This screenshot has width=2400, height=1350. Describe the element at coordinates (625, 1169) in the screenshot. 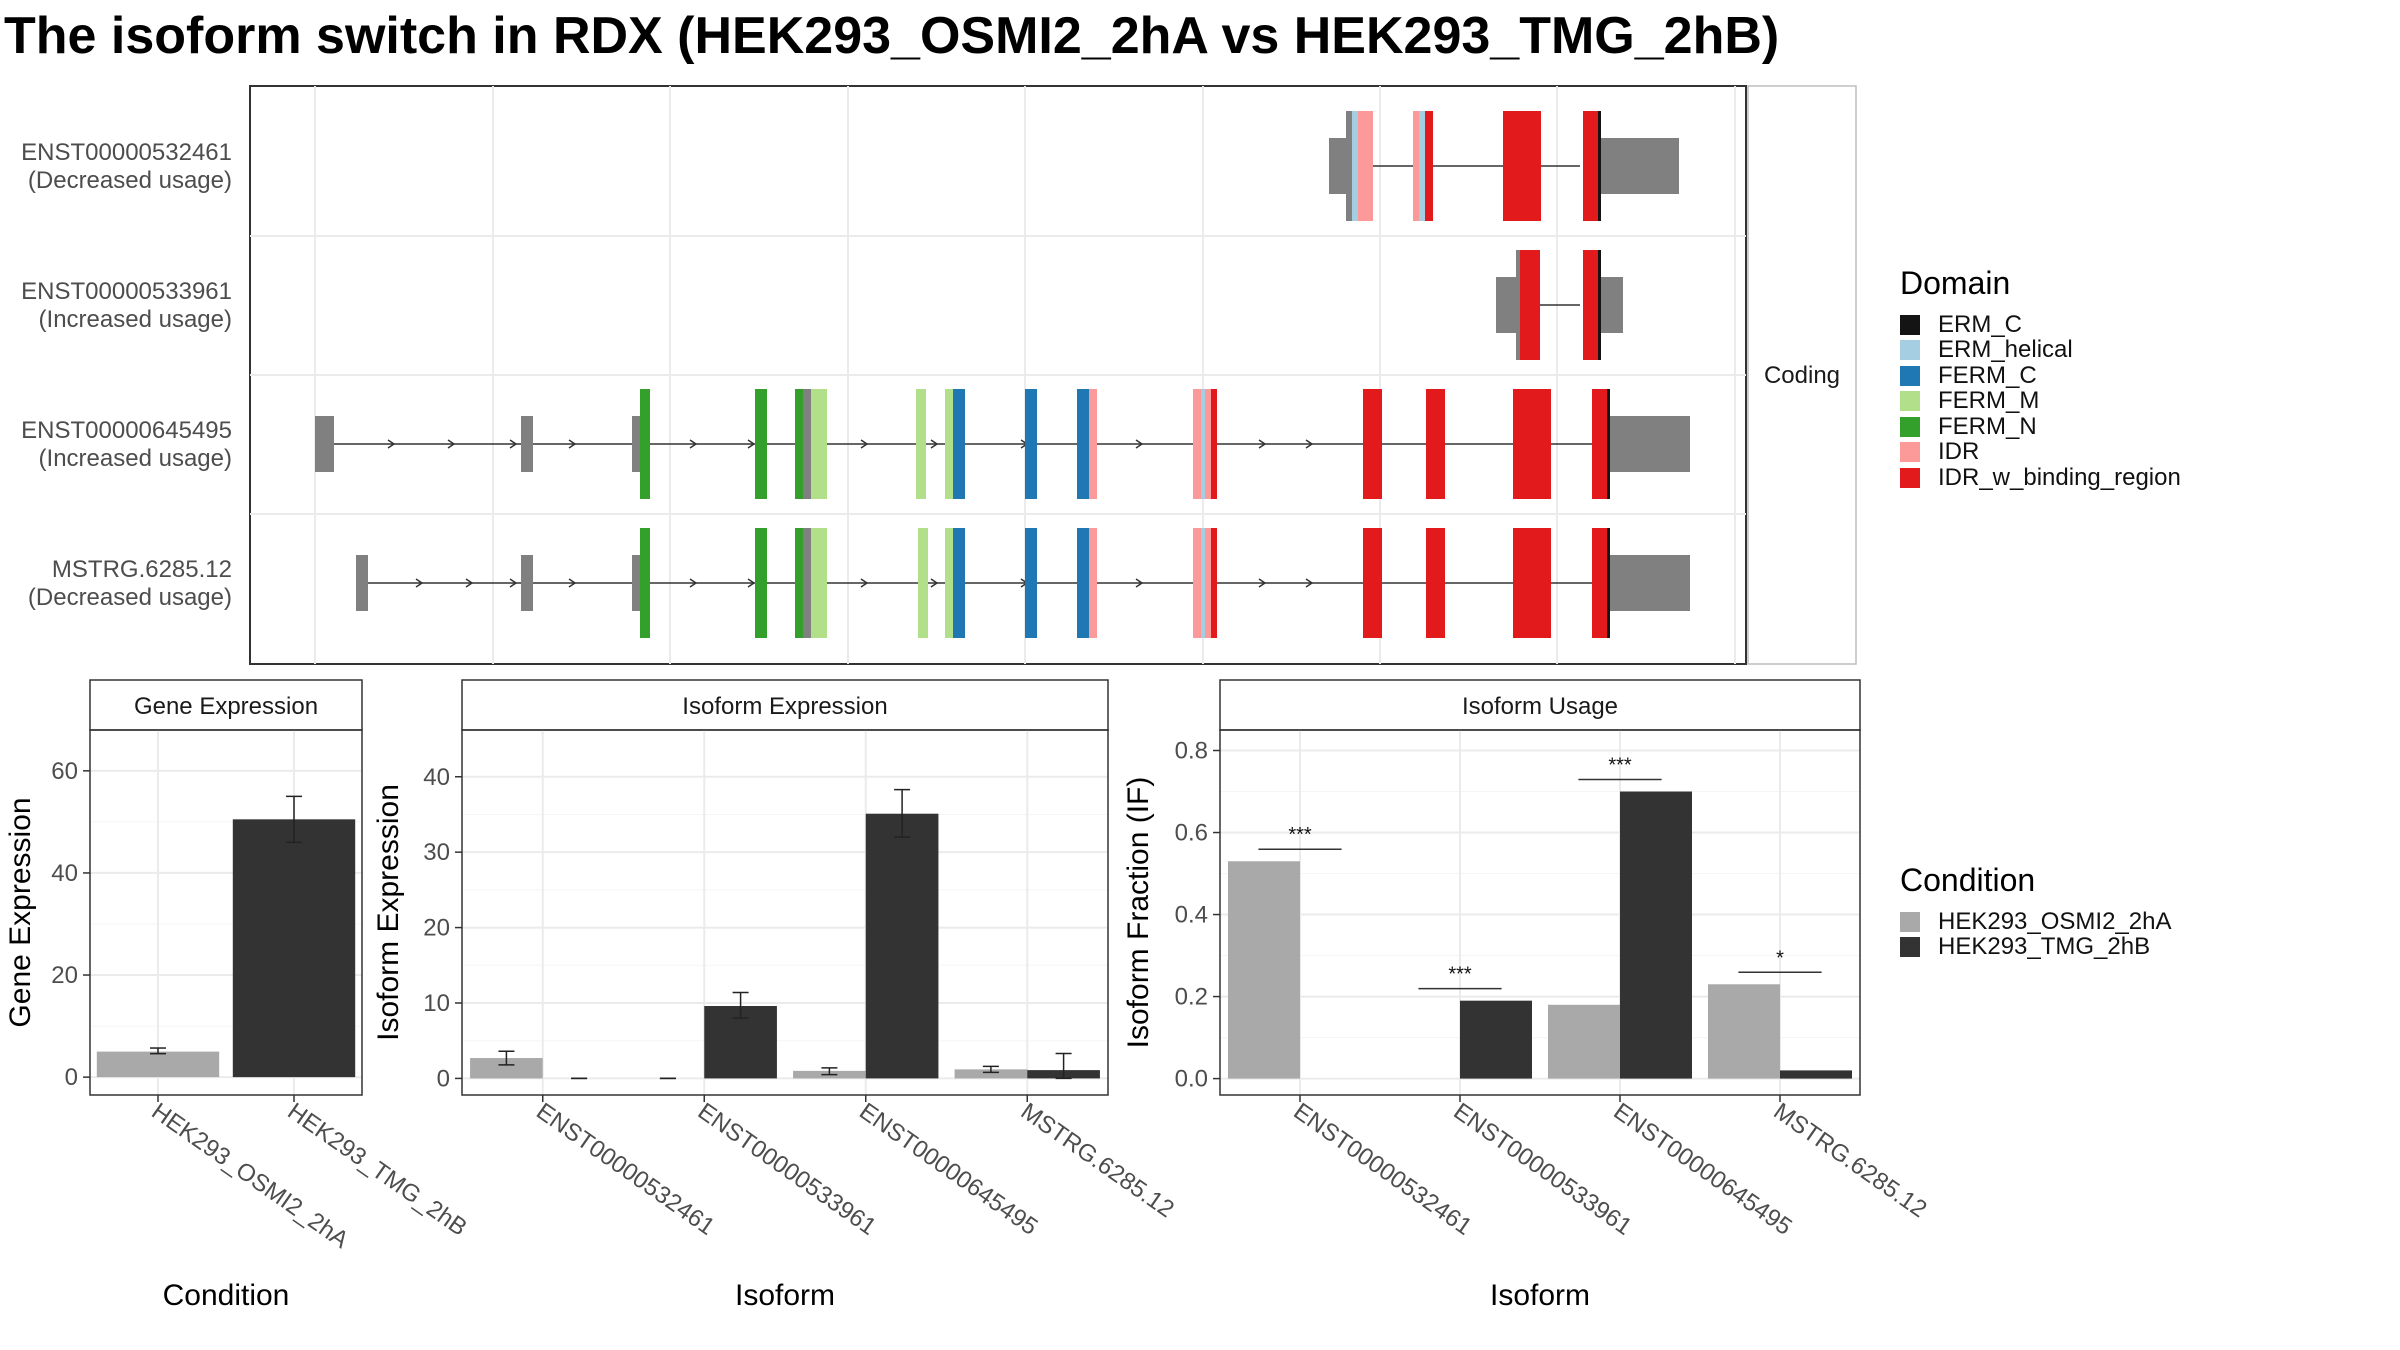

I see `x-tick-label: ENST00000532461` at that location.